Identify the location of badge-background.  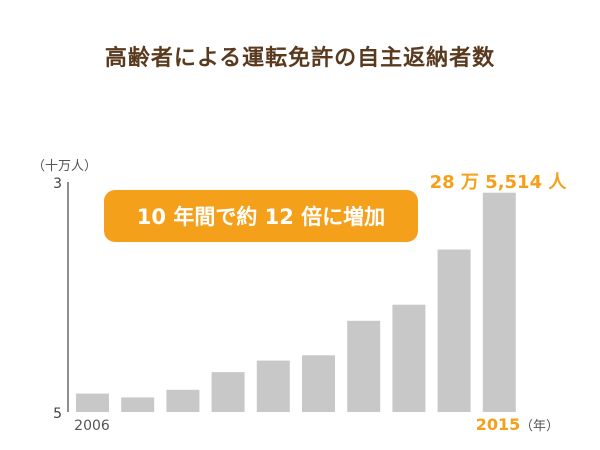
(261, 216).